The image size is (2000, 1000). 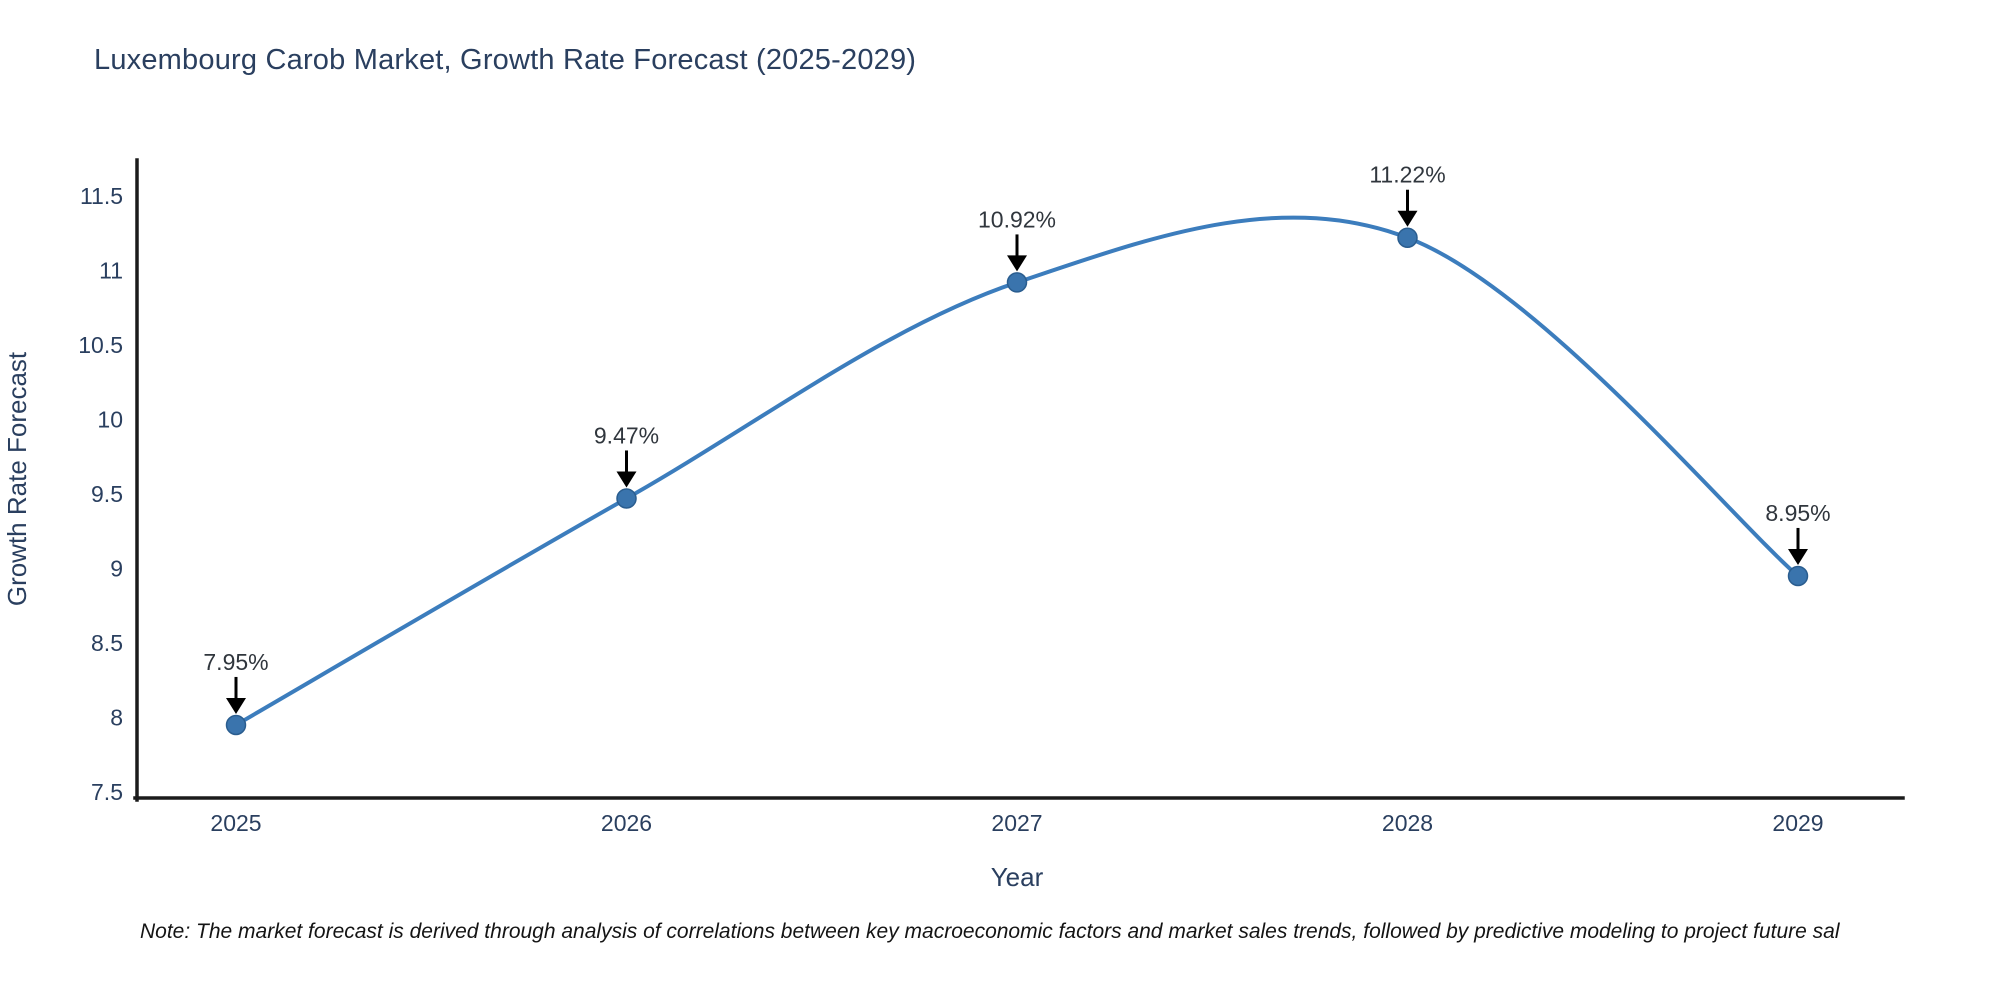 What do you see at coordinates (1797, 513) in the screenshot?
I see `annotation-label: 8.95%` at bounding box center [1797, 513].